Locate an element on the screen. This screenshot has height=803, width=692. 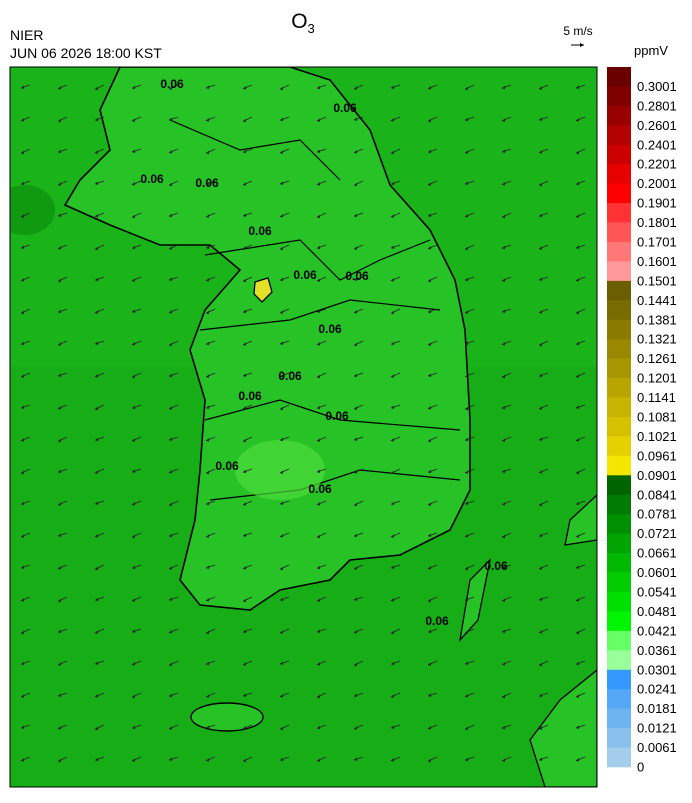
datetime: JUN 06 2026 18:00 KST is located at coordinates (86, 53).